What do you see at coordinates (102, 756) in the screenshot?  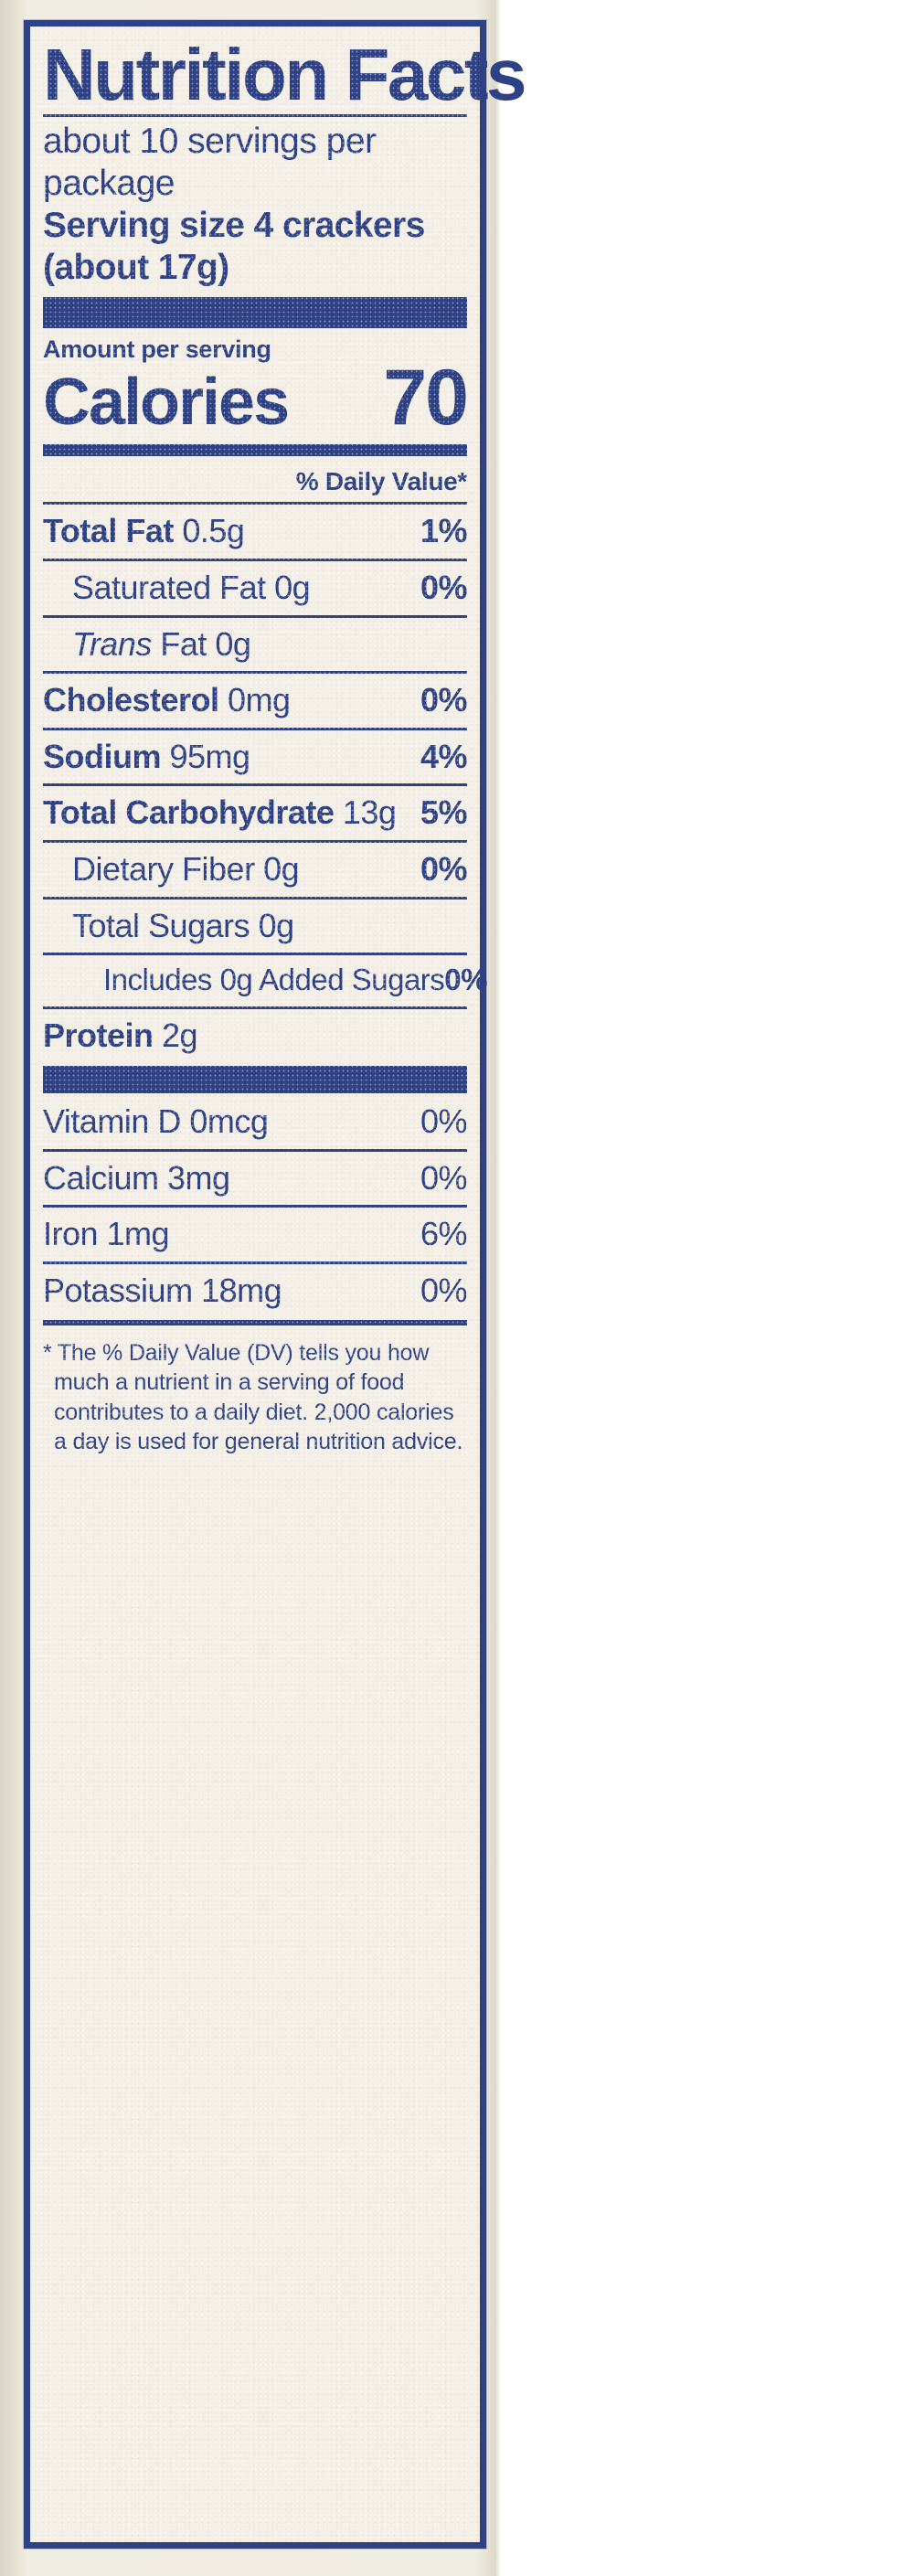 I see `nutrient-name: Sodium` at bounding box center [102, 756].